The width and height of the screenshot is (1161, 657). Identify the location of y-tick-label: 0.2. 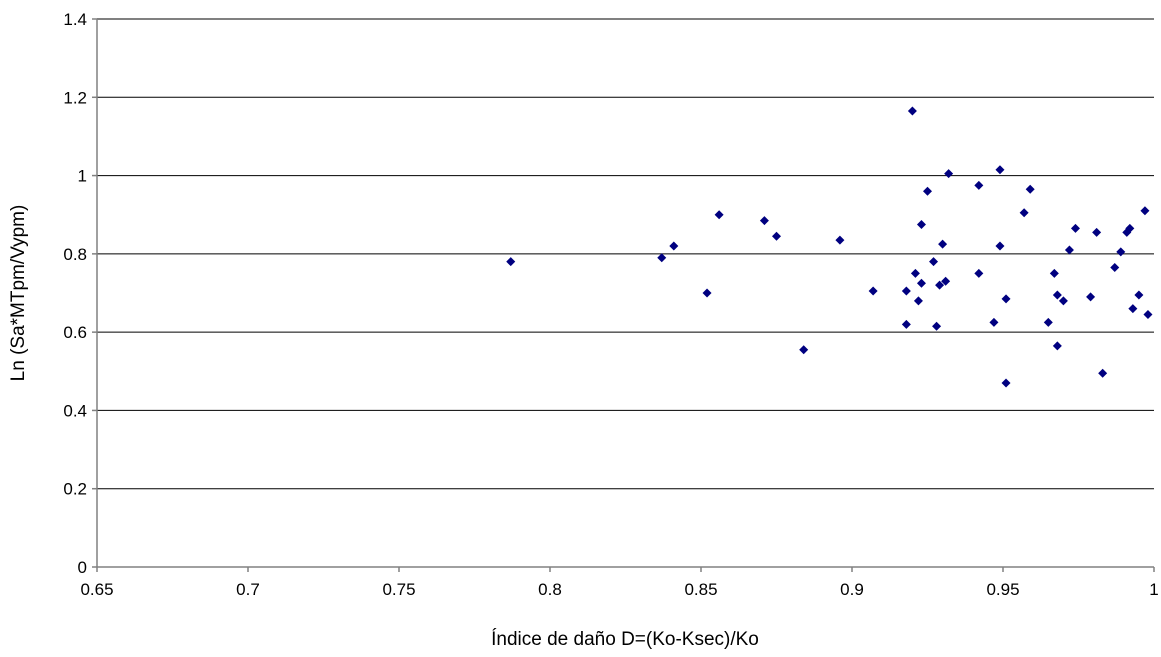
(75, 489).